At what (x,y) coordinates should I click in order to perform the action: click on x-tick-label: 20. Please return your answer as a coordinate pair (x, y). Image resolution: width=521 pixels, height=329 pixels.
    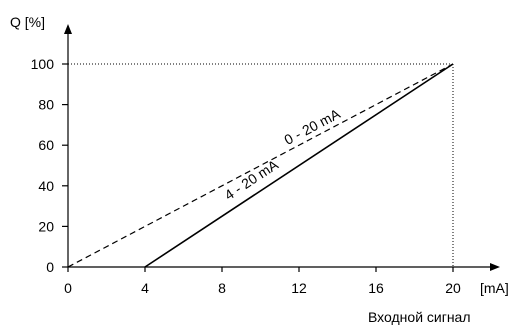
    Looking at the image, I should click on (453, 288).